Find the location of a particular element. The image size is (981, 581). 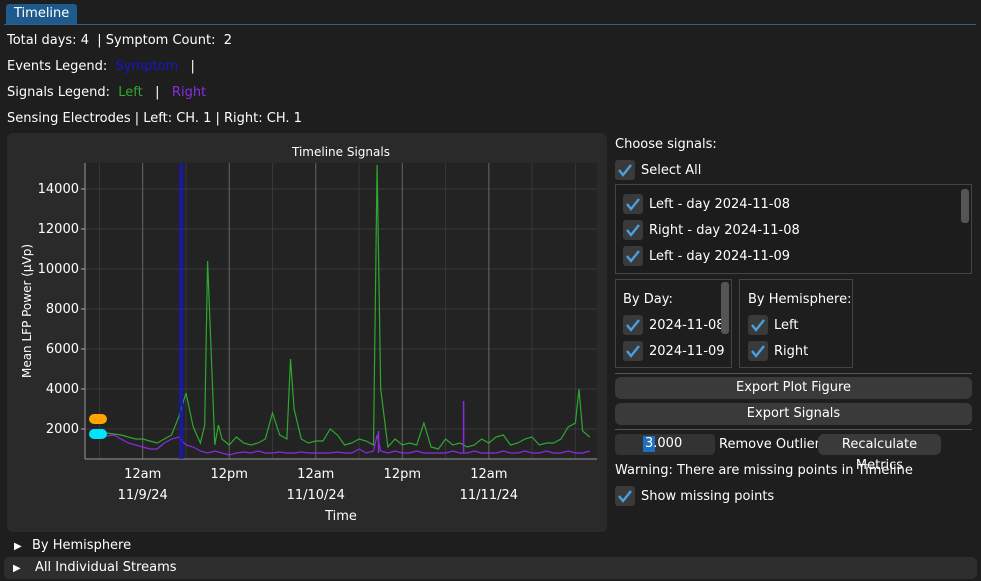

y-tick-label: 14000 is located at coordinates (58, 189).